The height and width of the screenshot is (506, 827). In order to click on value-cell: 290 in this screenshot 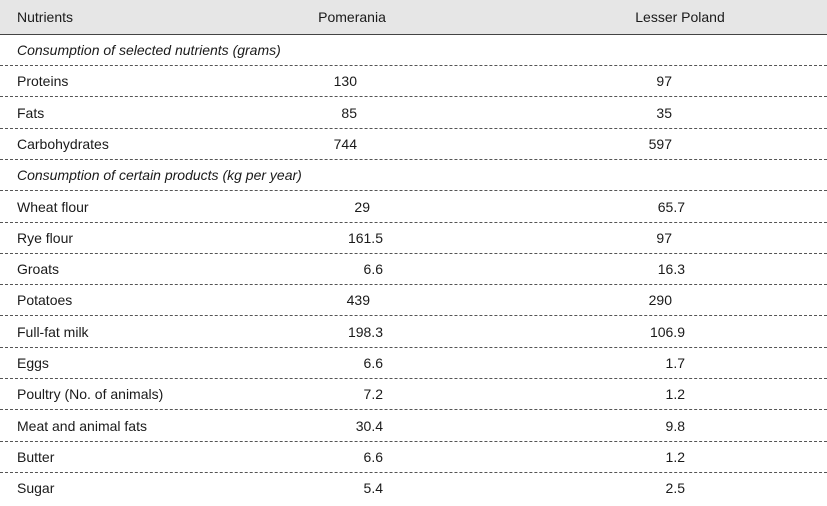, I will do `click(660, 300)`.